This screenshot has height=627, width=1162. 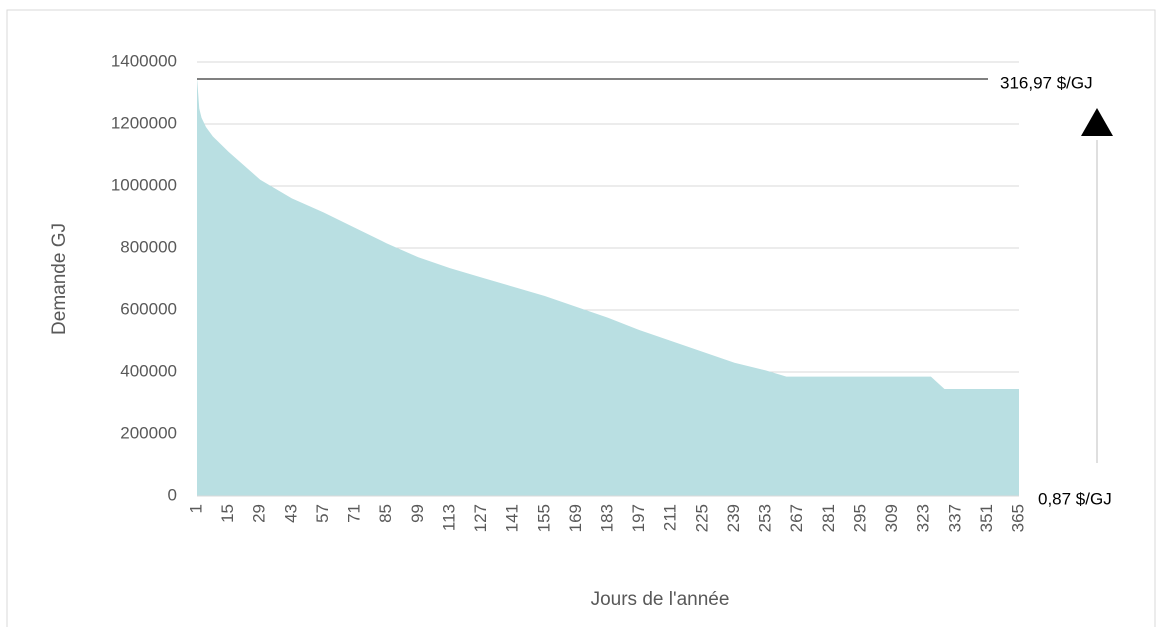 What do you see at coordinates (59, 279) in the screenshot?
I see `y-axis-label: Demande GJ` at bounding box center [59, 279].